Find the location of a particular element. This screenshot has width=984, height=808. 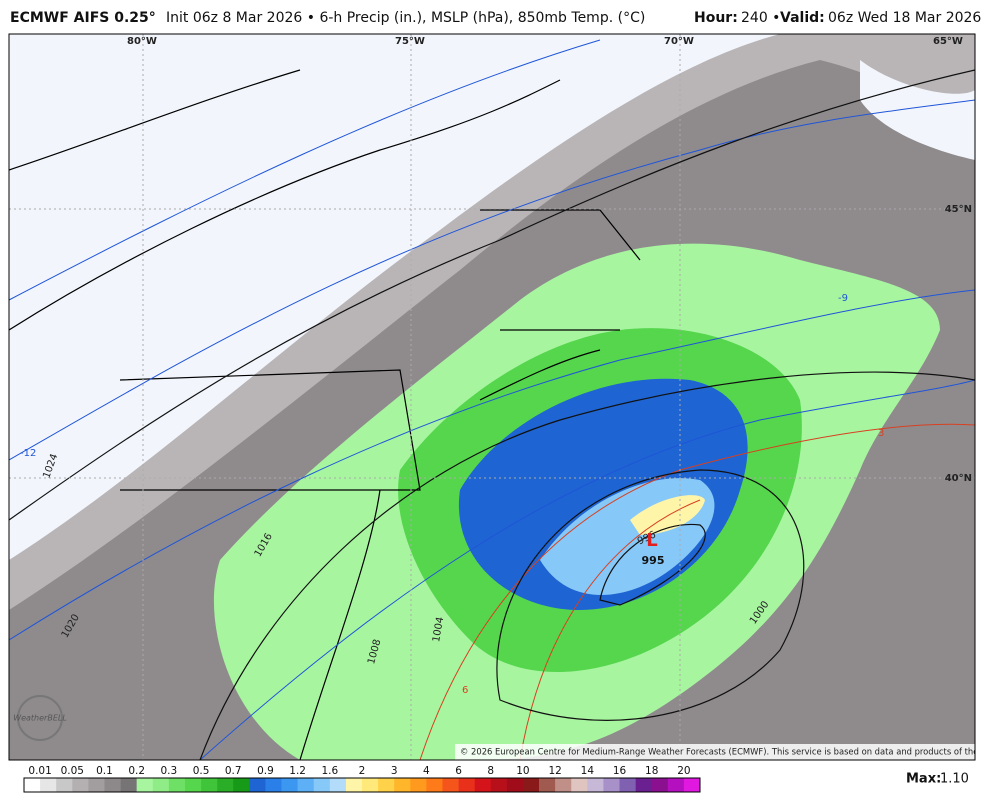

precip-yellow is located at coordinates (667, 515).